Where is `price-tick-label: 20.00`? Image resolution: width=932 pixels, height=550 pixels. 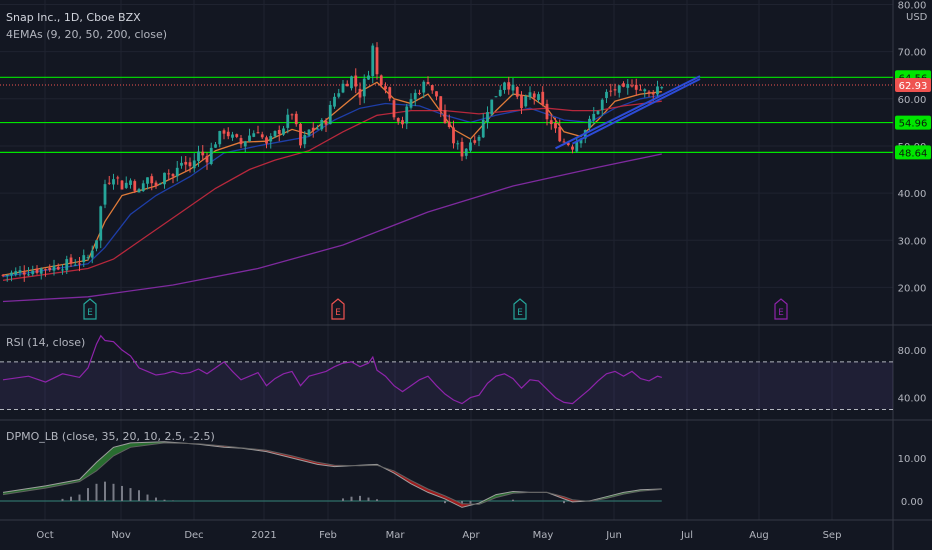
price-tick-label: 20.00 is located at coordinates (912, 288).